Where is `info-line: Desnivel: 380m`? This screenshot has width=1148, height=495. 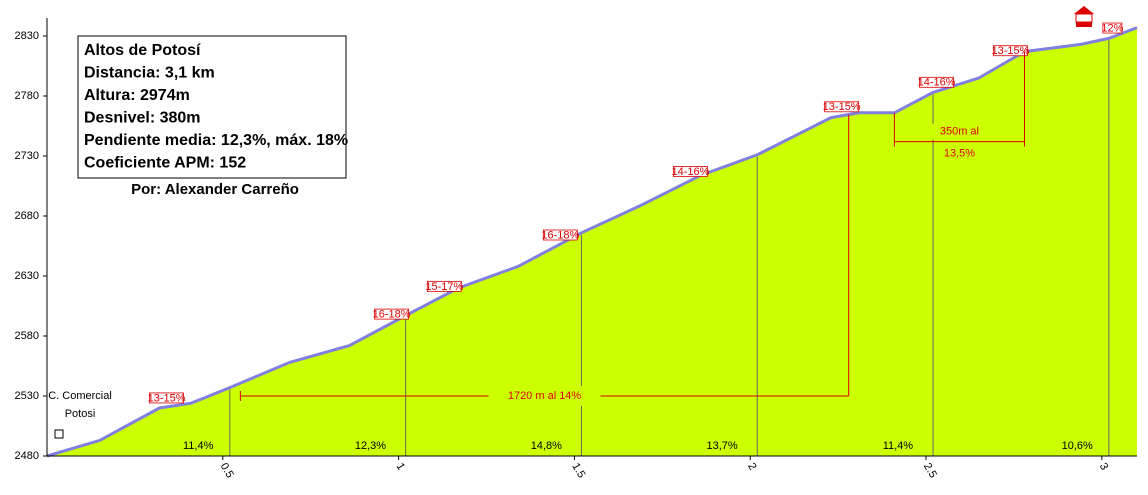
info-line: Desnivel: 380m is located at coordinates (142, 118).